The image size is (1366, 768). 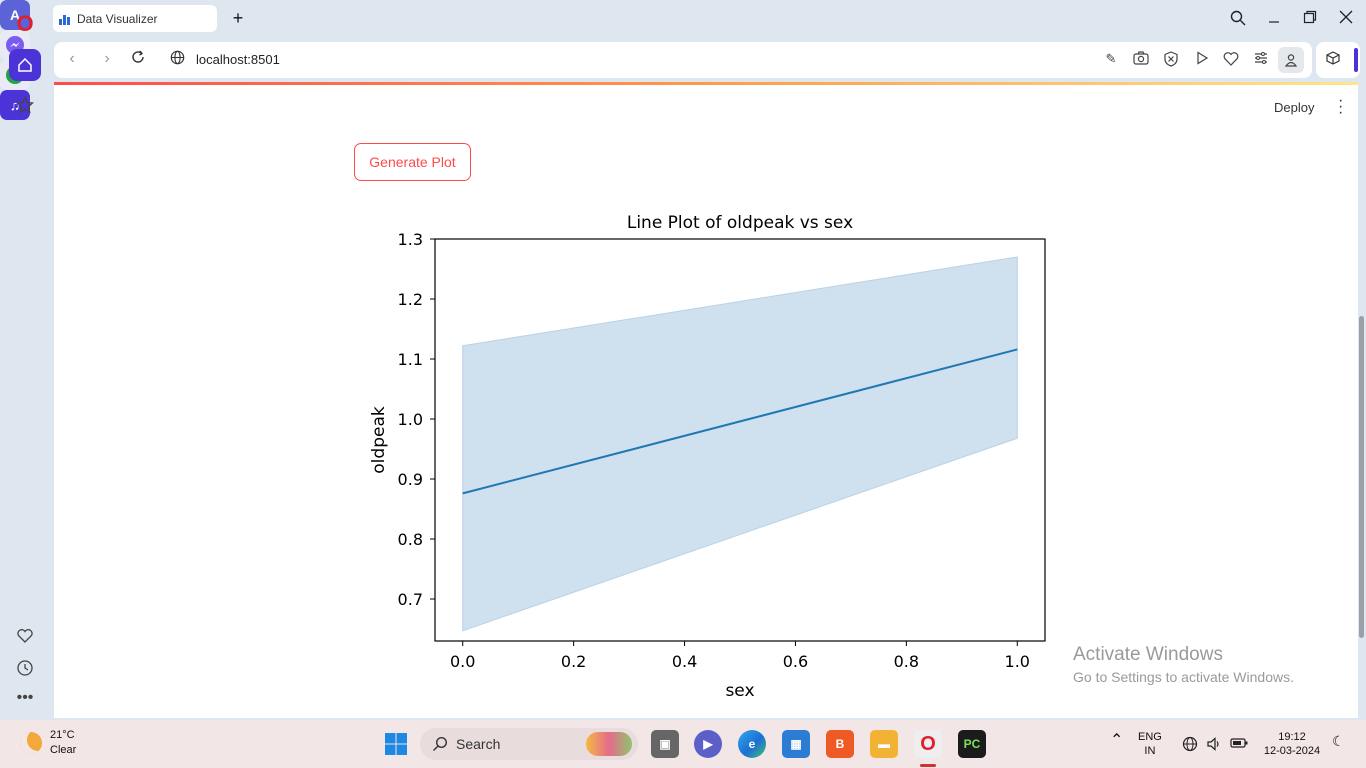 I want to click on language-indicator: ENG IN, so click(x=1150, y=744).